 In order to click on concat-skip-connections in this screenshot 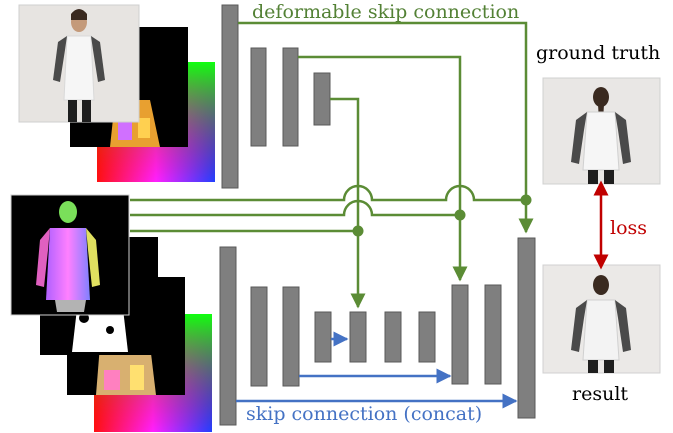, I will do `click(377, 370)`.